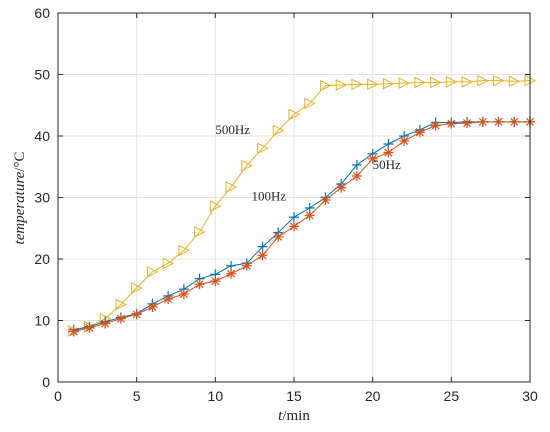 The width and height of the screenshot is (550, 432). I want to click on y-tick-label: 30, so click(42, 198).